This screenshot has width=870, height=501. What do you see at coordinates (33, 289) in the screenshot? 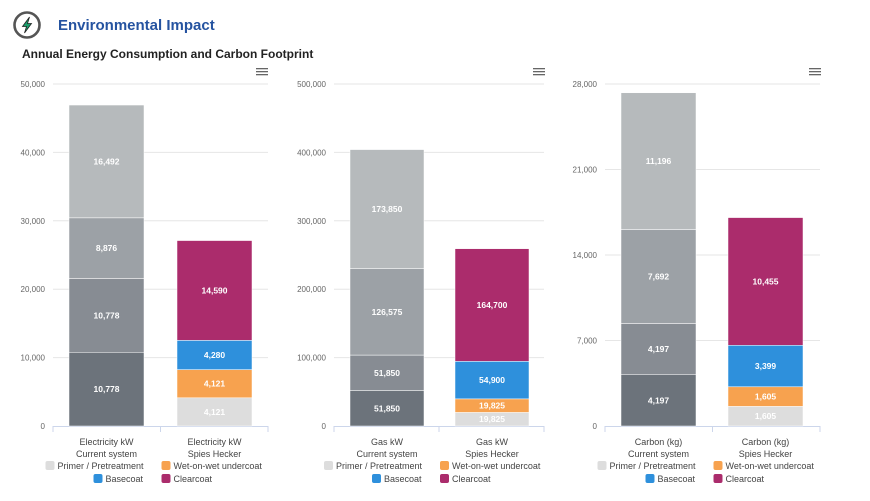
I see `y-tick-label: 20,000` at bounding box center [33, 289].